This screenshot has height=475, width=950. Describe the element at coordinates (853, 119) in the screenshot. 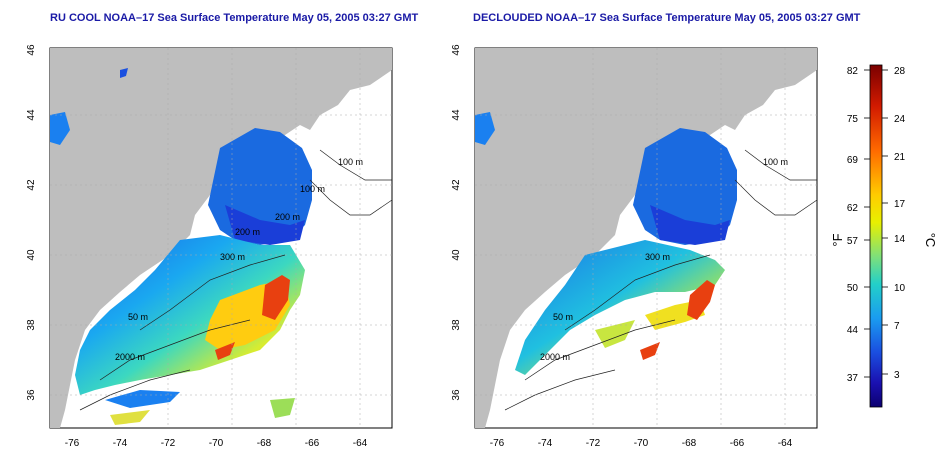

I see `fahrenheit-tick: 75` at that location.